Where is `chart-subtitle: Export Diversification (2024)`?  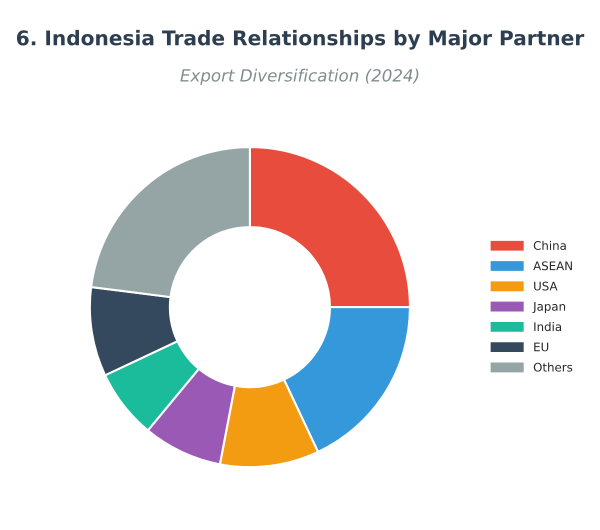
chart-subtitle: Export Diversification (2024) is located at coordinates (299, 76).